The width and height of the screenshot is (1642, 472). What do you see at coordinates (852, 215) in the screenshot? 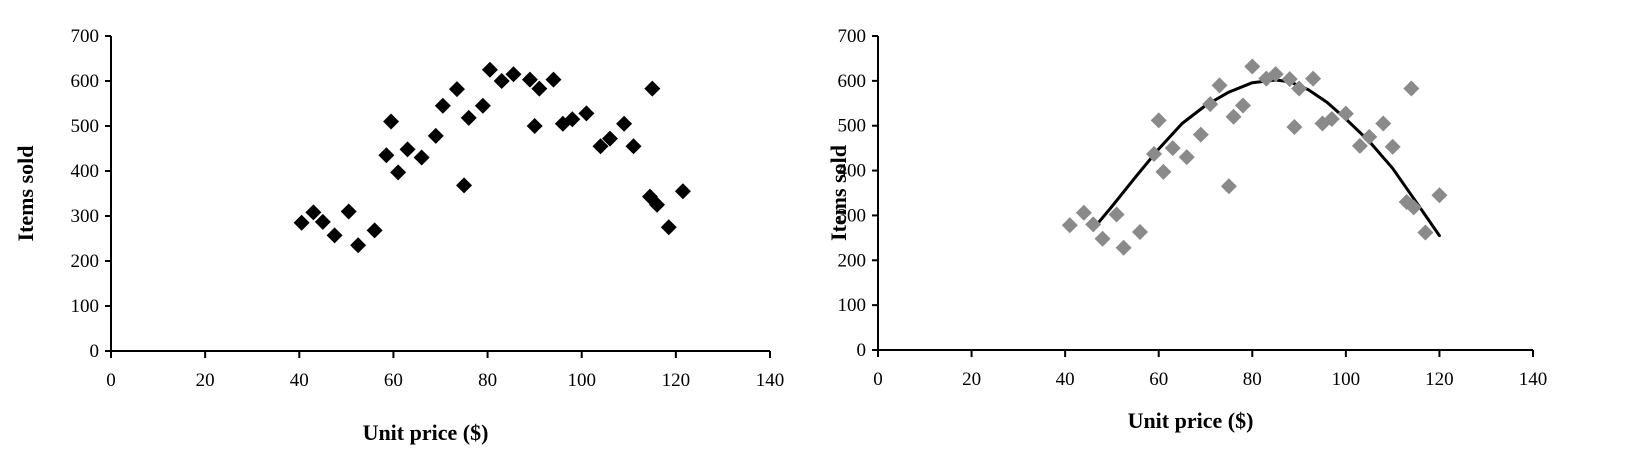
I see `y-tick-label: 300` at bounding box center [852, 215].